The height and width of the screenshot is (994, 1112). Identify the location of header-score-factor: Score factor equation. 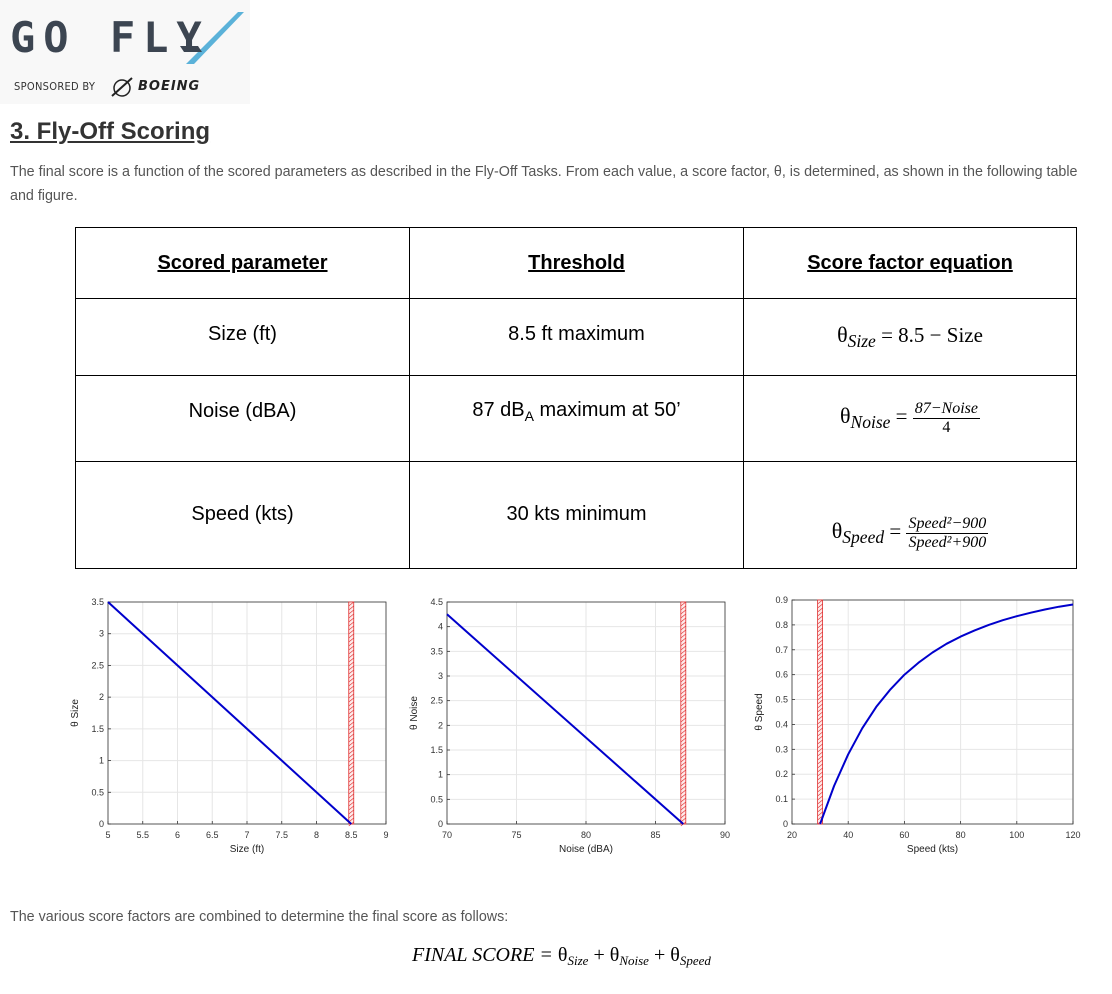
(910, 263).